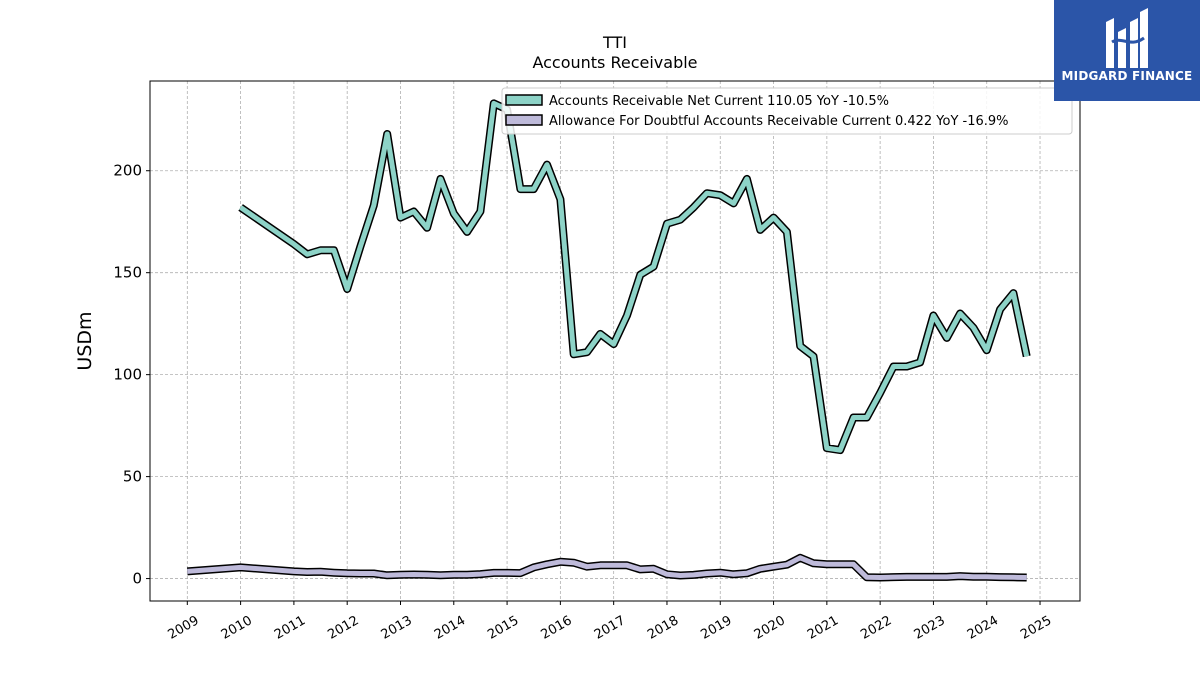 This screenshot has height=675, width=1200. What do you see at coordinates (610, 628) in the screenshot?
I see `x-tick-label: 2017` at bounding box center [610, 628].